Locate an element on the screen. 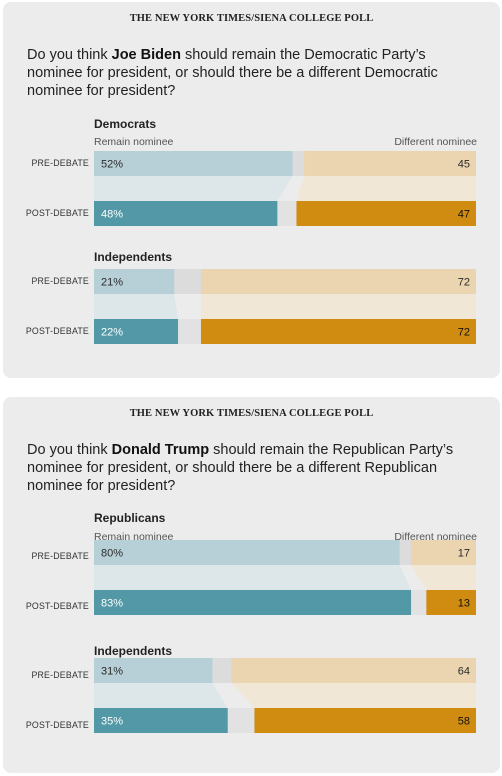 The height and width of the screenshot is (776, 502). question-candidate-name: Donald Trump is located at coordinates (160, 450).